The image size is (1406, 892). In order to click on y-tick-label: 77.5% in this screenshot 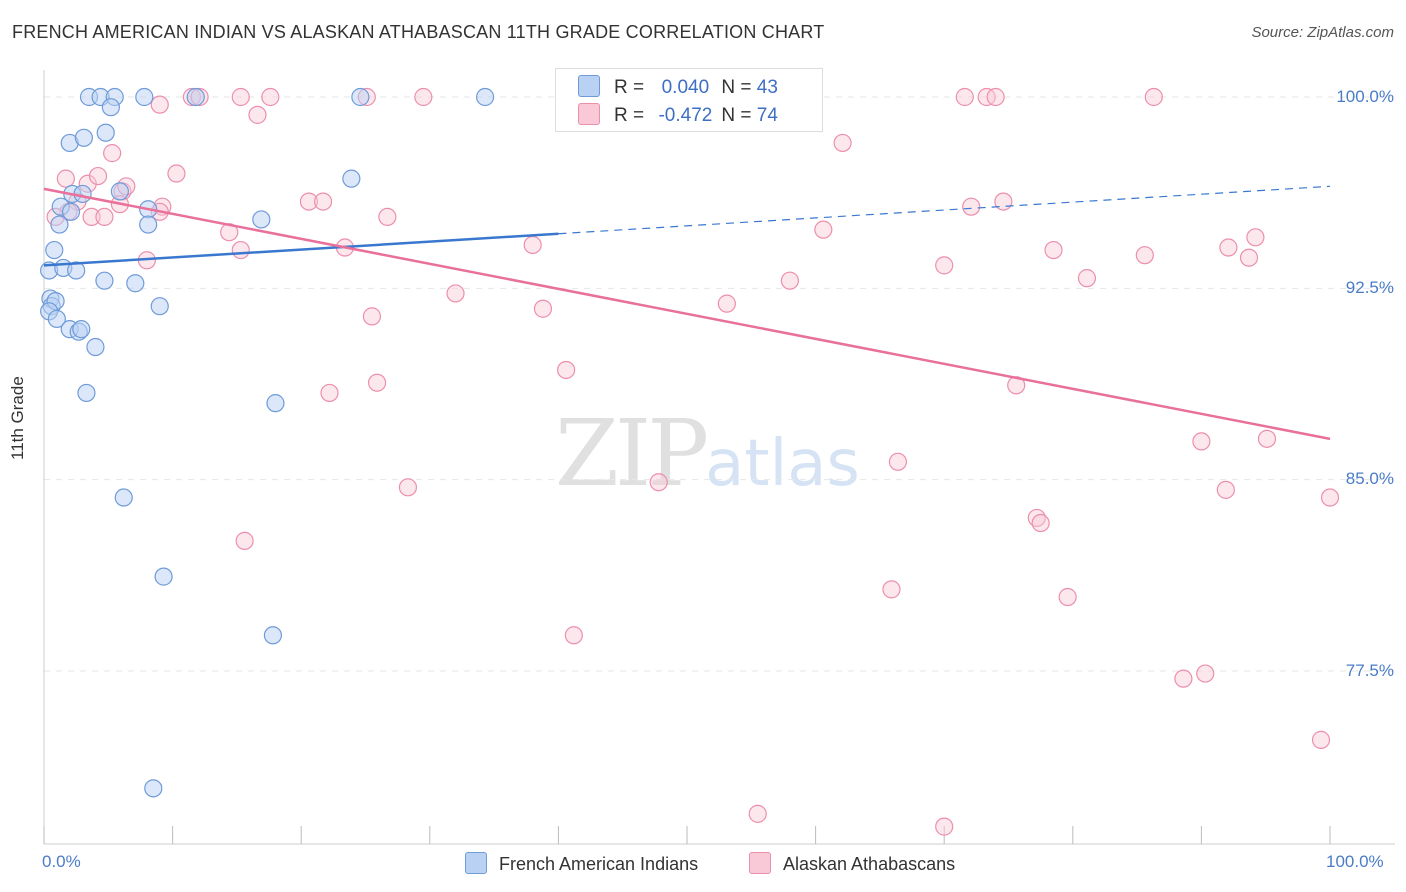, I will do `click(1369, 670)`.